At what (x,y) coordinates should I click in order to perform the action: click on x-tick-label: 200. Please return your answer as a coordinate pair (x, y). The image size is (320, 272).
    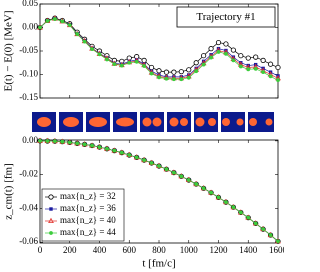
    Looking at the image, I should click on (70, 250).